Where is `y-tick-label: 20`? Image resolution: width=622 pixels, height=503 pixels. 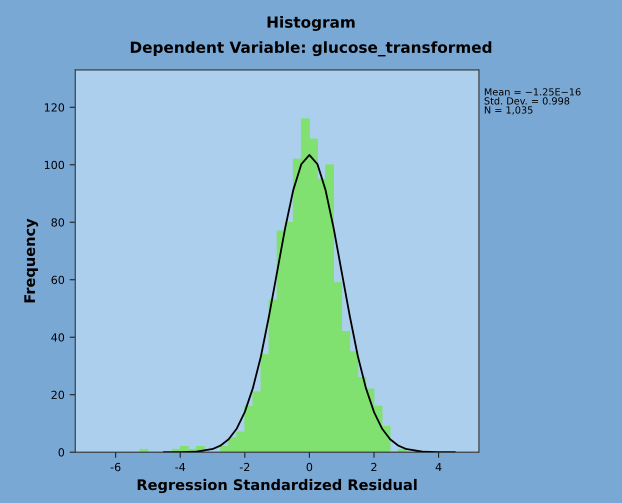
y-tick-label: 20 is located at coordinates (58, 395).